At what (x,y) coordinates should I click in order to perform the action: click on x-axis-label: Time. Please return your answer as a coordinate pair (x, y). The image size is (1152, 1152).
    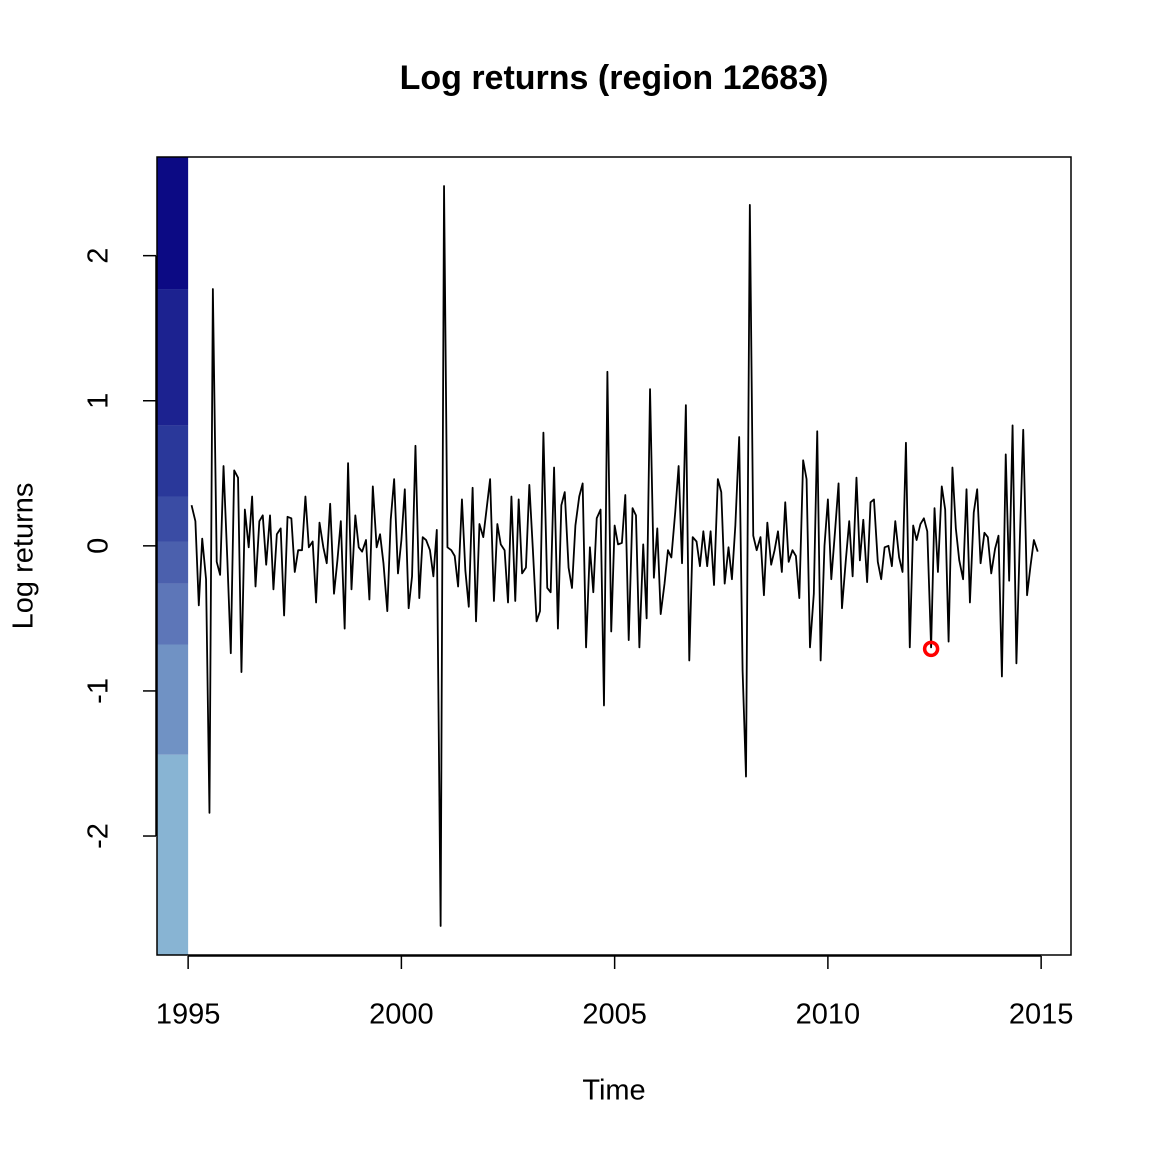
    Looking at the image, I should click on (613, 1091).